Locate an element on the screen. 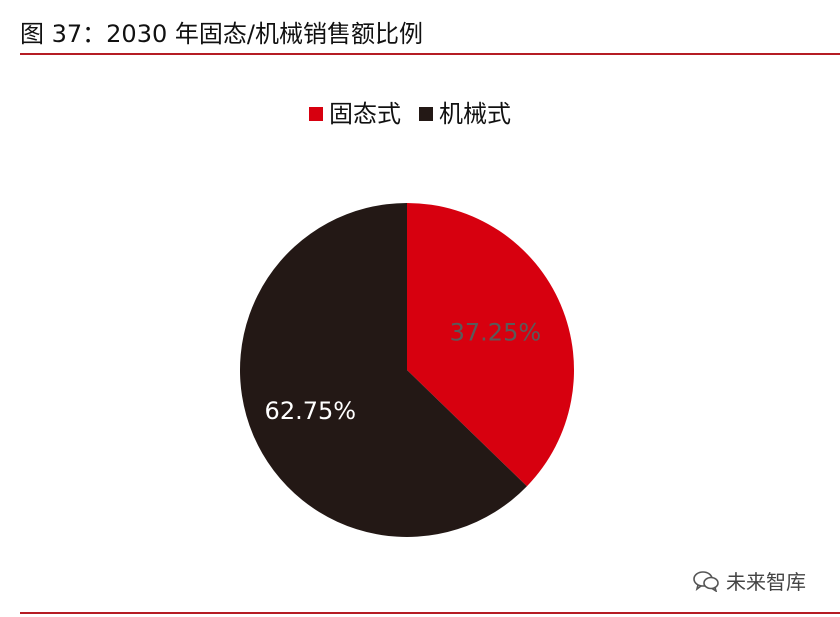 The width and height of the screenshot is (840, 617). data-label-mechanical: 62.75% is located at coordinates (311, 411).